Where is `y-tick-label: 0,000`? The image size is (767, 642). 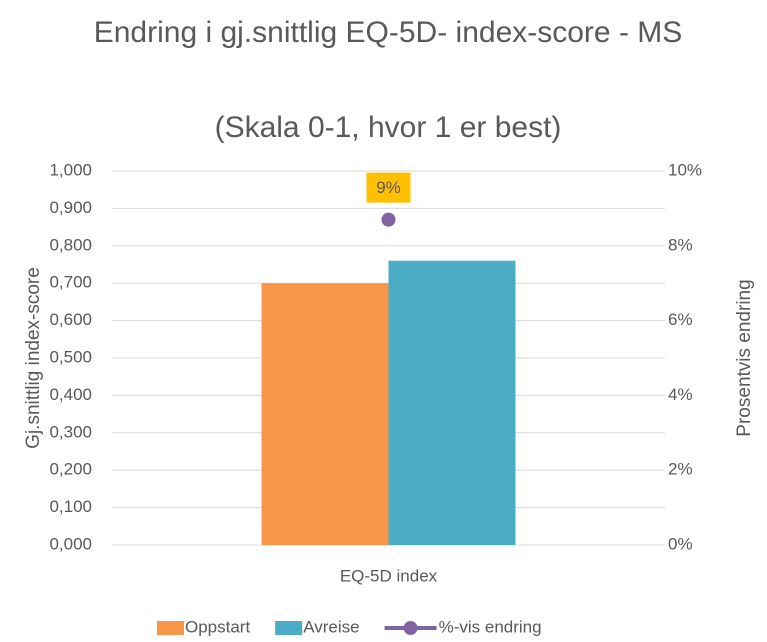
y-tick-label: 0,000 is located at coordinates (70, 543).